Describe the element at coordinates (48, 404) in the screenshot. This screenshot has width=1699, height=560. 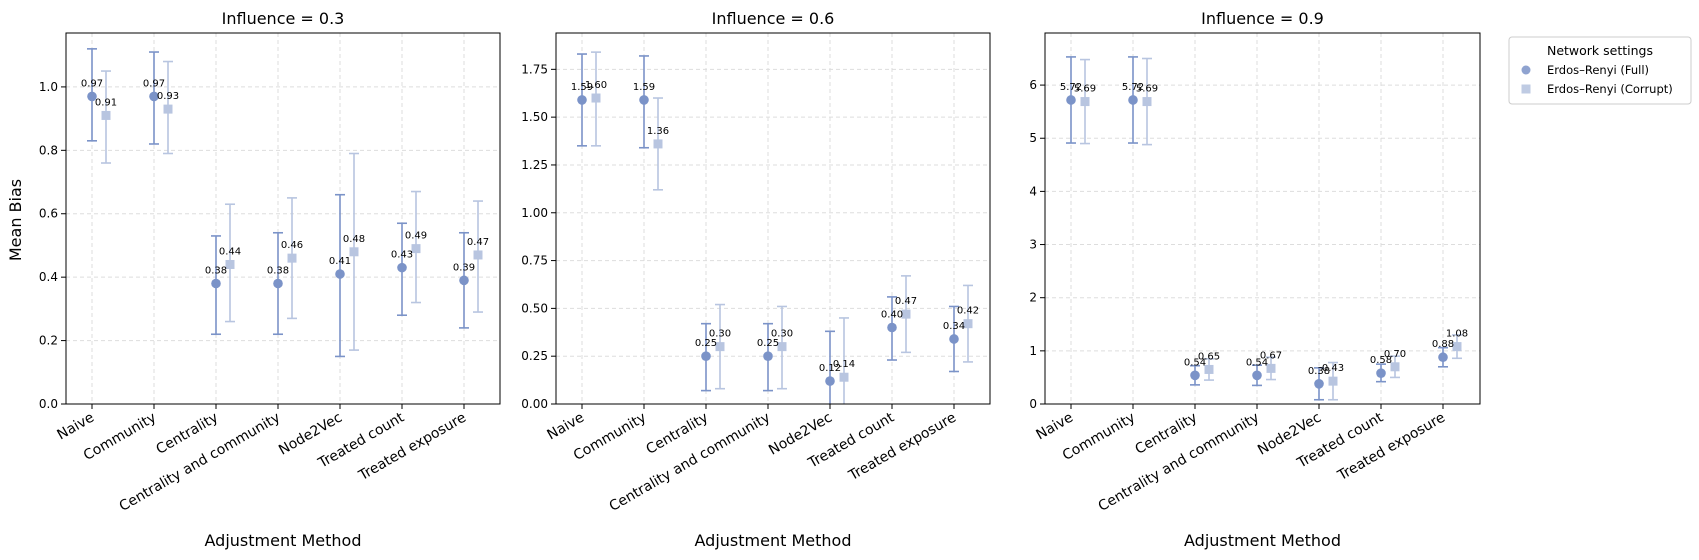
I see `y-tick-label: 0.0` at that location.